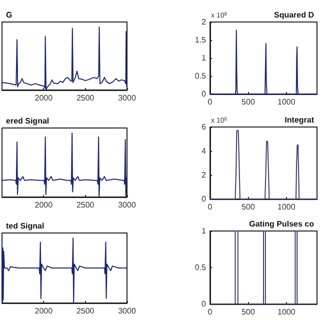 The width and height of the screenshot is (320, 320). What do you see at coordinates (28, 121) in the screenshot?
I see `chart-title: ered Signal` at bounding box center [28, 121].